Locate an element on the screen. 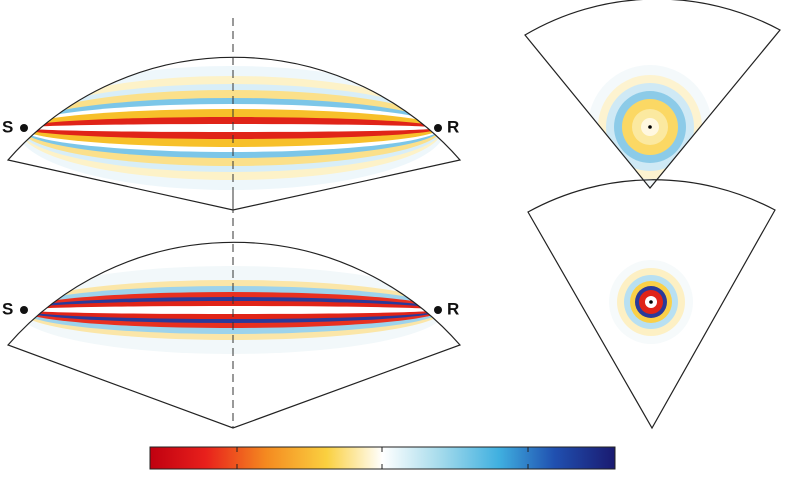  kernel-bottom-right is located at coordinates (651, 302).